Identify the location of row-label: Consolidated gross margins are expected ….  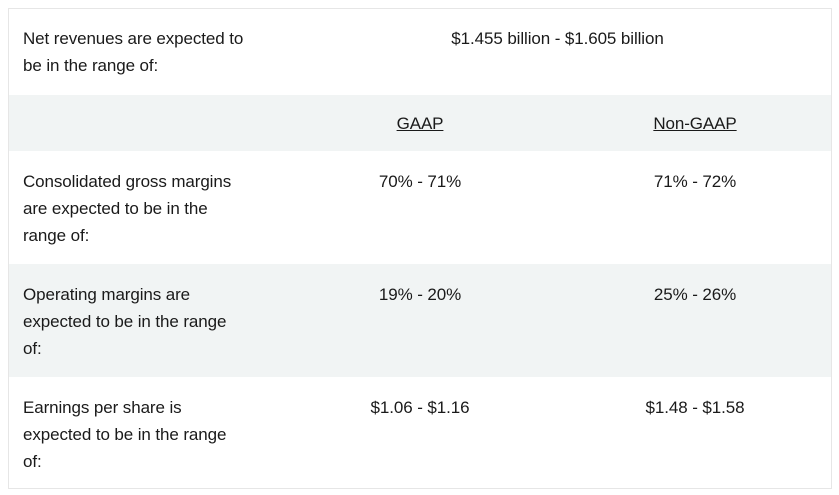
(148, 208).